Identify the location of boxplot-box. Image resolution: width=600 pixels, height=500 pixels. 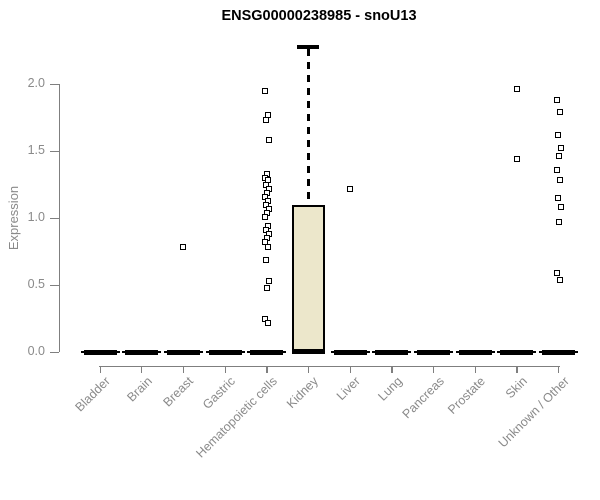
(308, 279).